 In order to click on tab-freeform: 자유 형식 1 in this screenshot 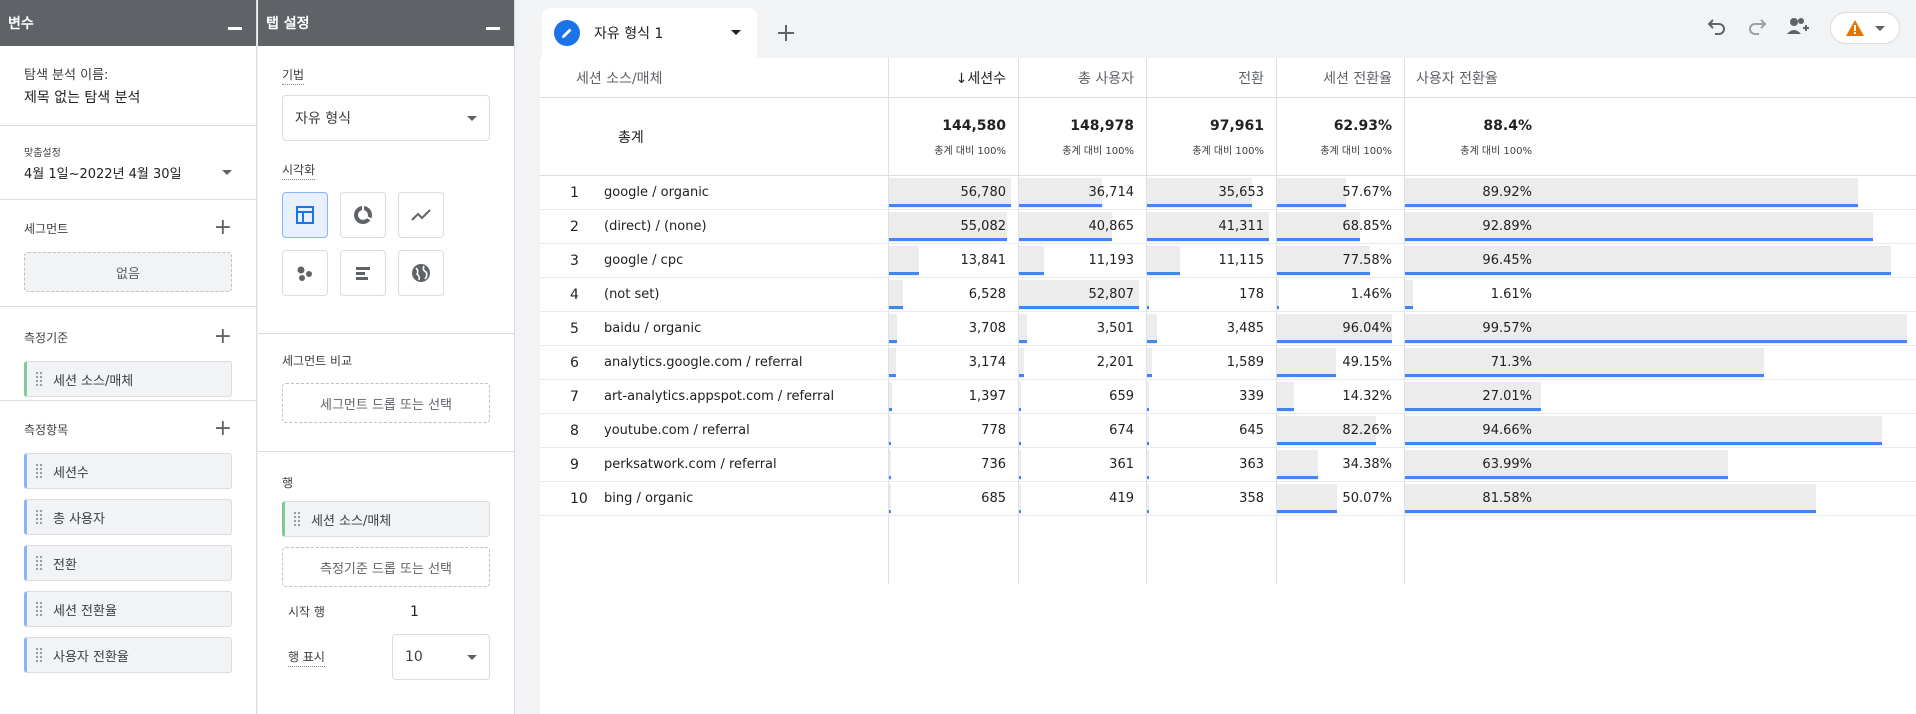, I will do `click(649, 33)`.